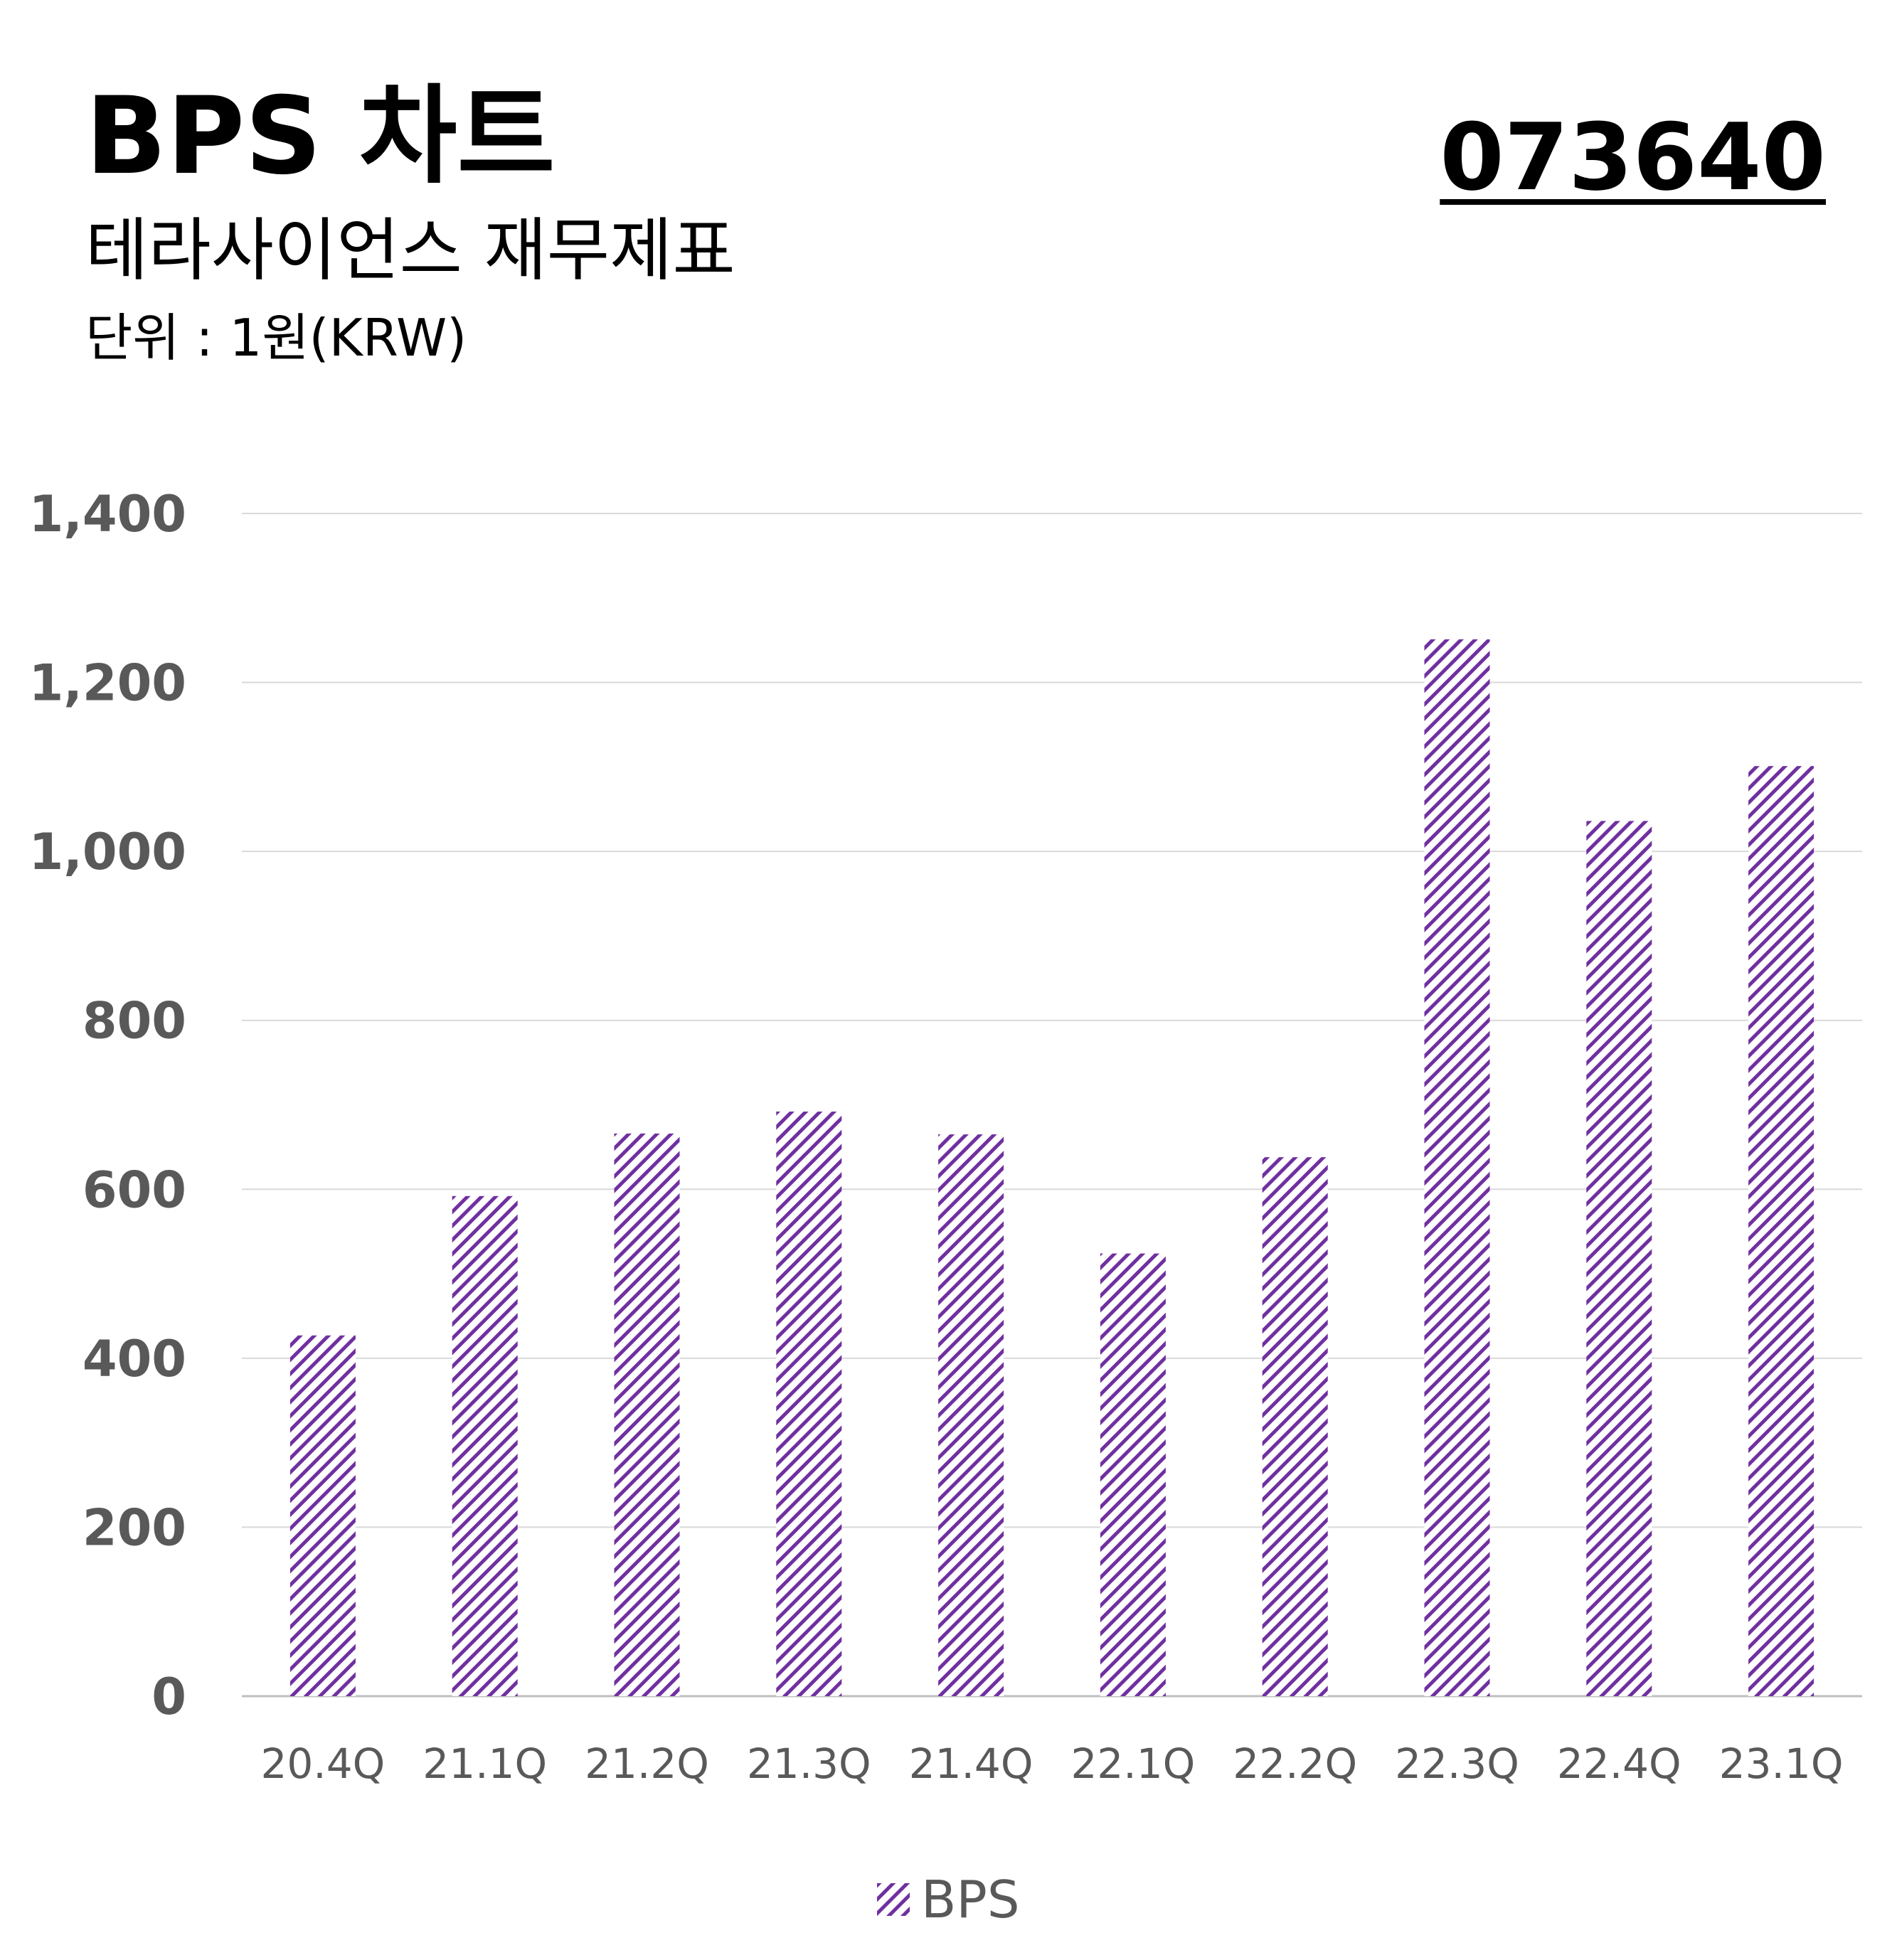 The width and height of the screenshot is (1897, 1960). What do you see at coordinates (647, 1764) in the screenshot?
I see `x-tick-label: 21.2Q` at bounding box center [647, 1764].